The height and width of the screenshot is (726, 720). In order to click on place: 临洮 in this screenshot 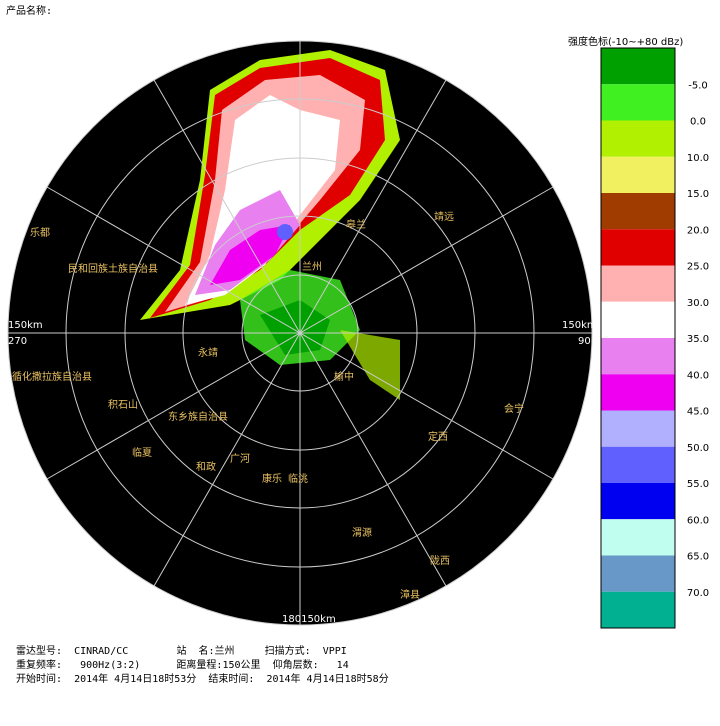, I will do `click(298, 478)`.